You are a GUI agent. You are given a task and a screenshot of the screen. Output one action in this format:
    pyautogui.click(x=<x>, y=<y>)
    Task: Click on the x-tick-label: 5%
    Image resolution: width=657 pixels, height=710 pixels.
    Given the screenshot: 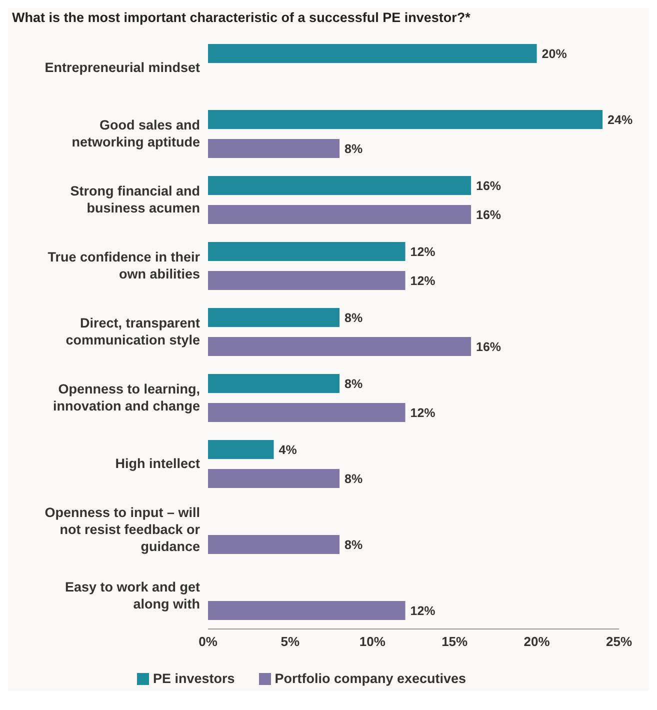 What is the action you would take?
    pyautogui.click(x=290, y=642)
    